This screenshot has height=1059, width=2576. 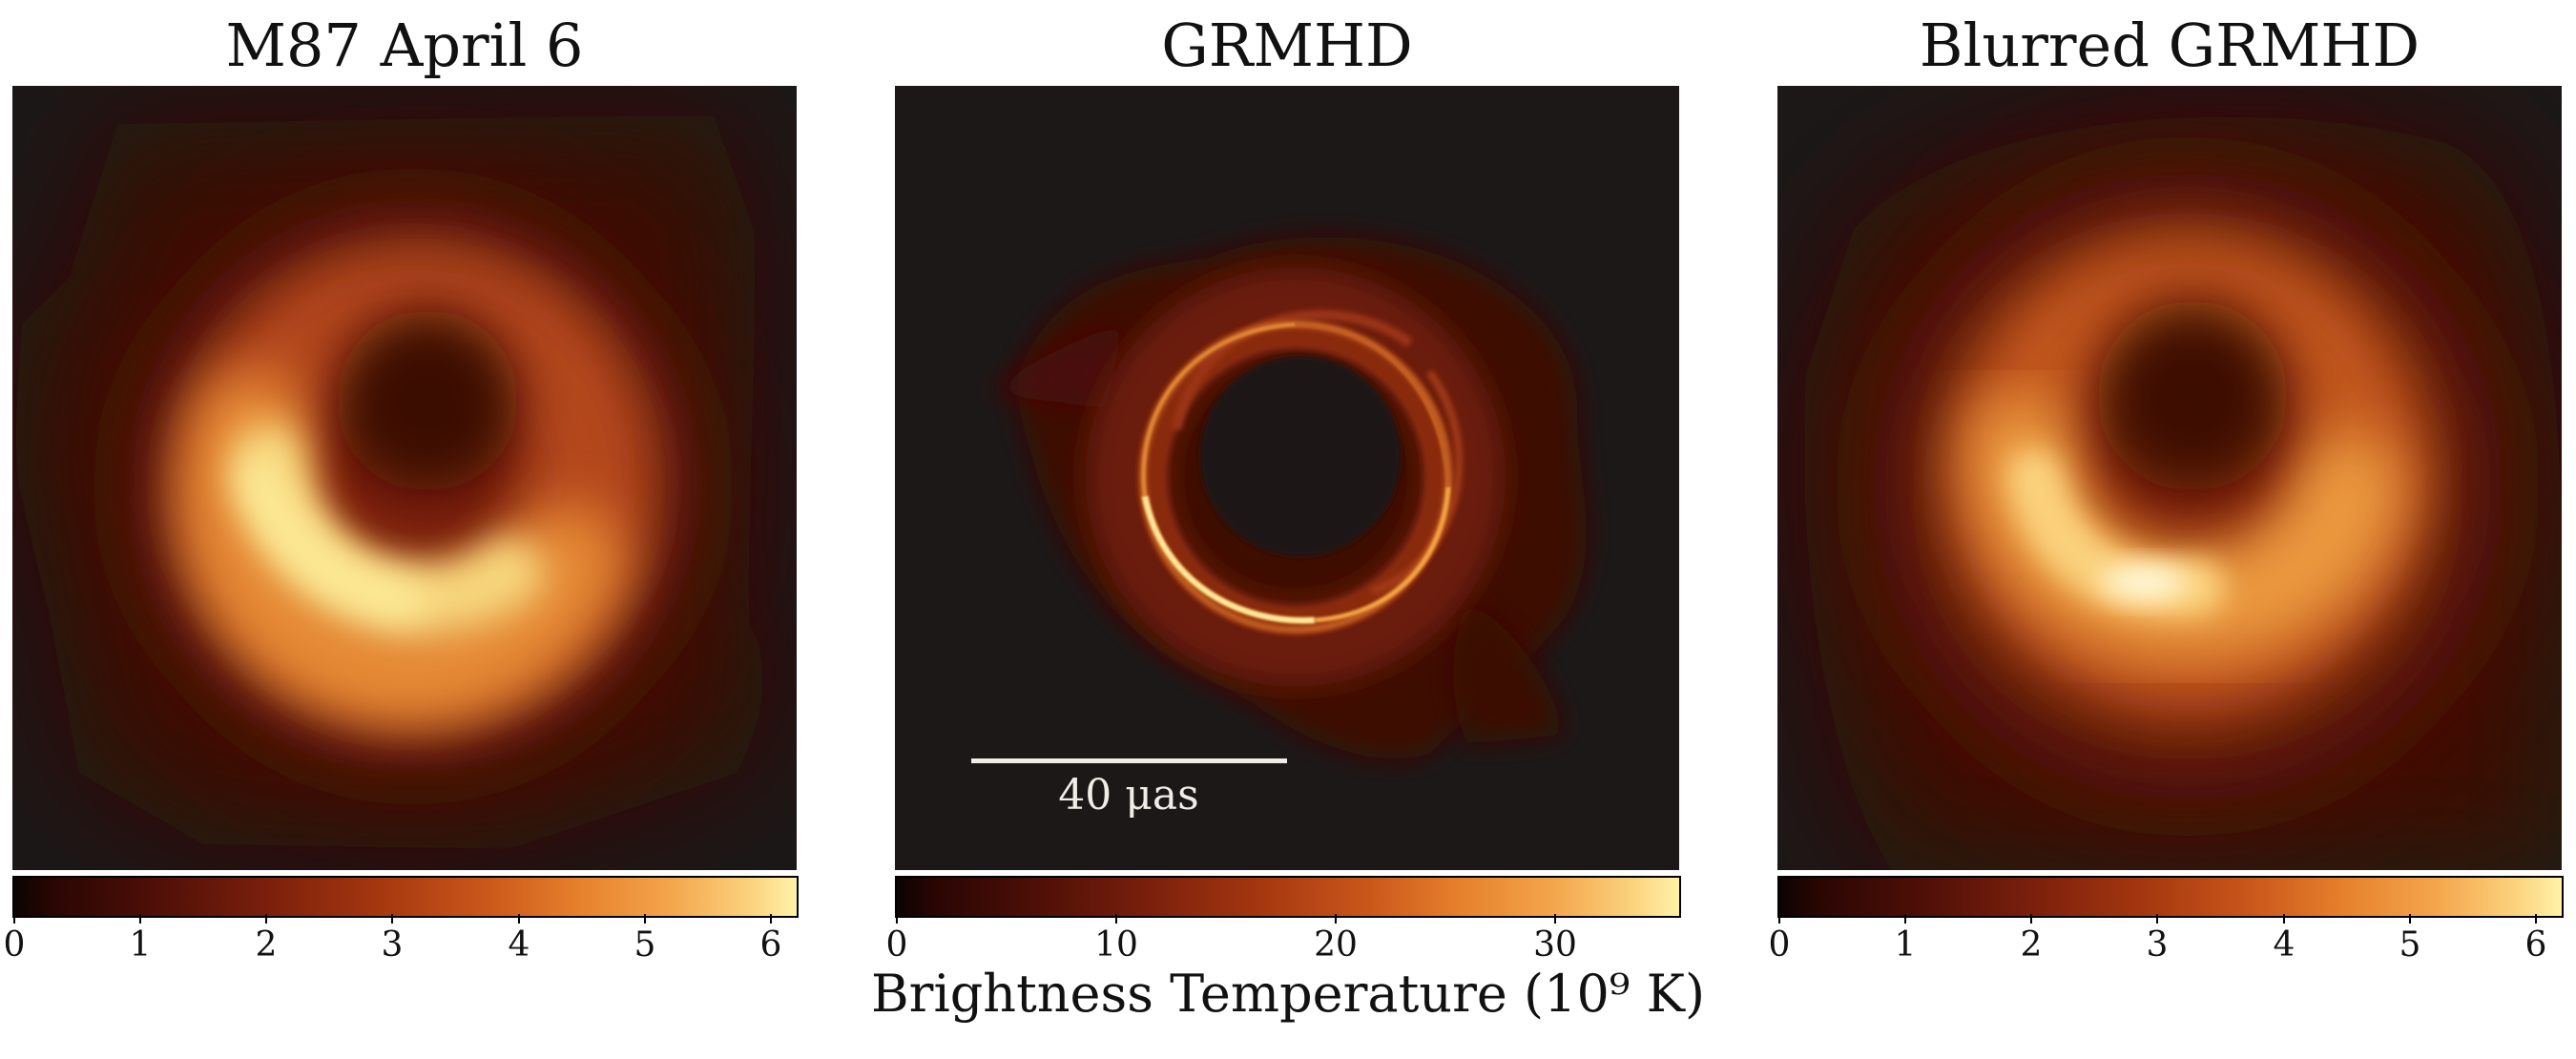 What do you see at coordinates (1287, 45) in the screenshot?
I see `panel-2-title: GRMHD` at bounding box center [1287, 45].